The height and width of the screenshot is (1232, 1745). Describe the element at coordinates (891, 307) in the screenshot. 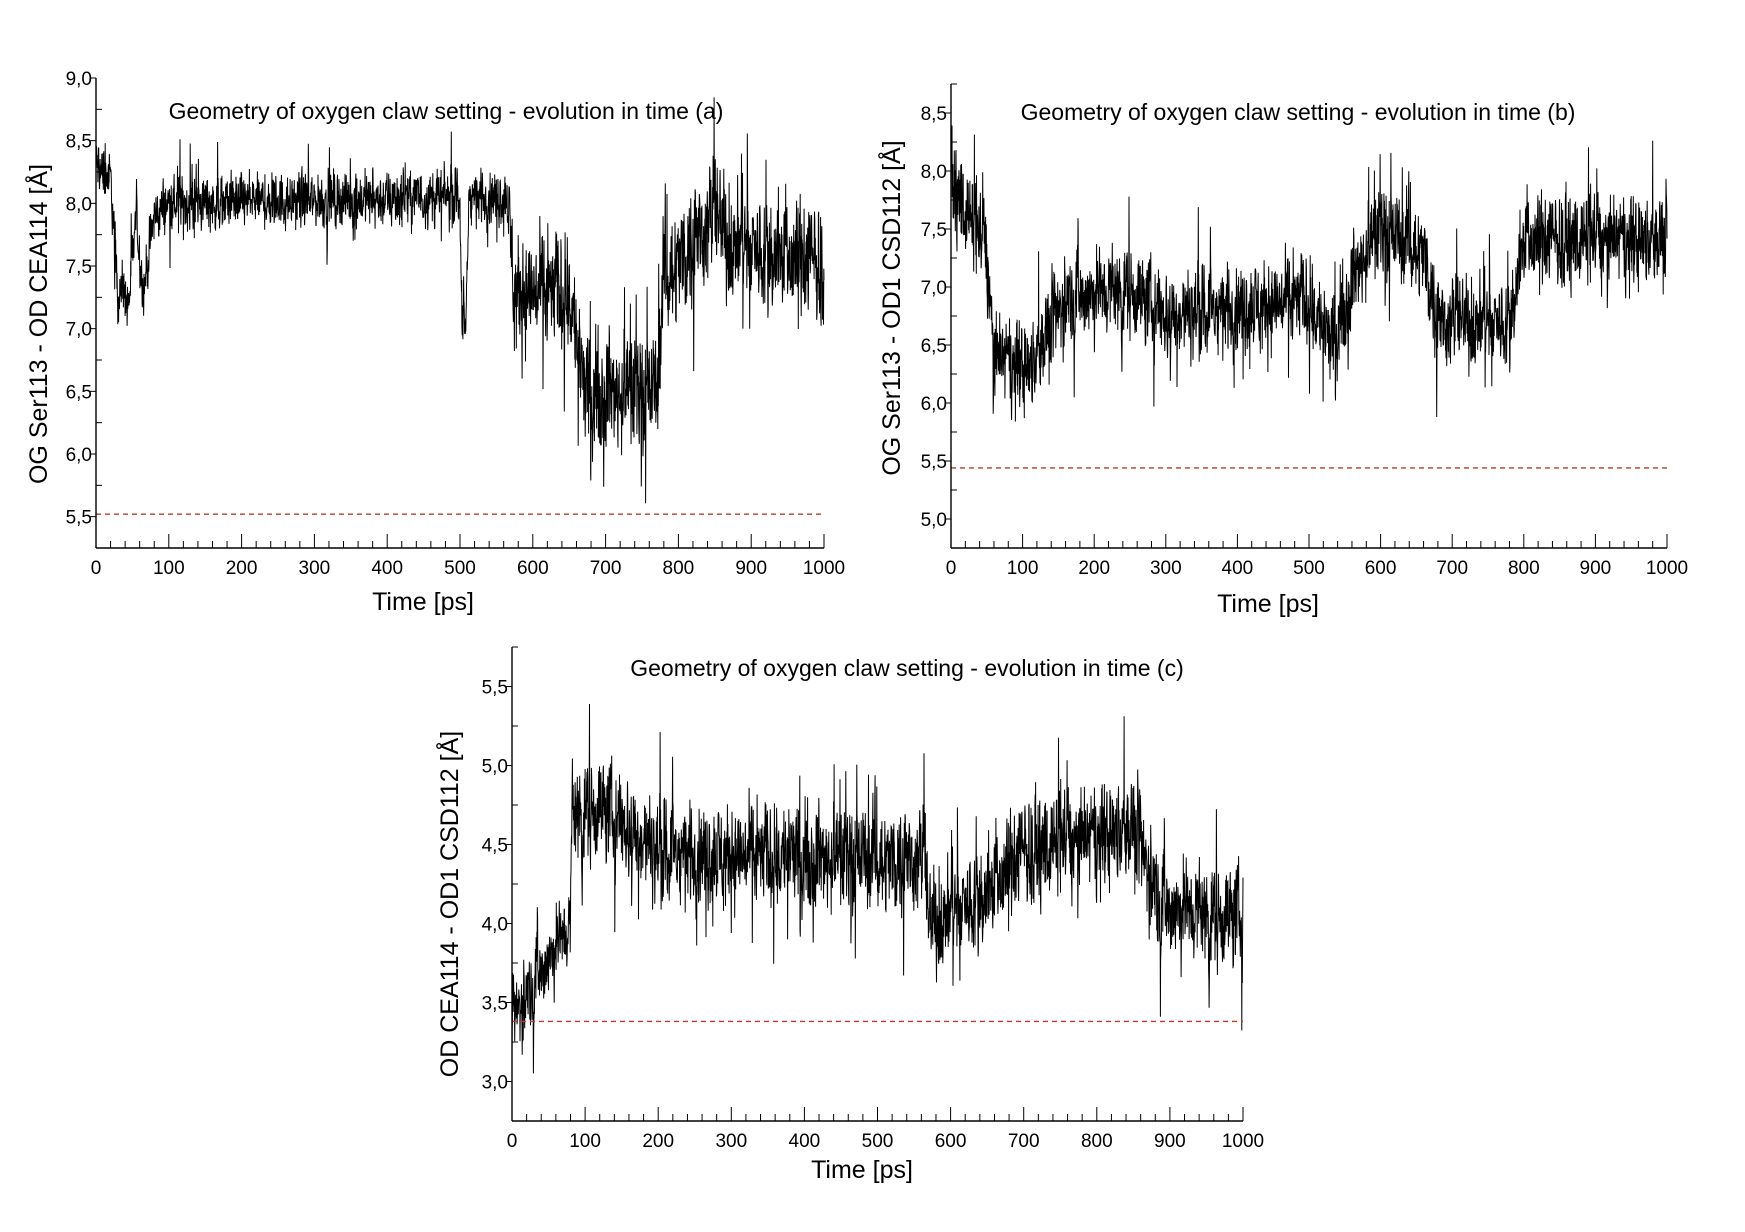

I see `y-axis-label: OG Ser113 - OD1 CSD112 [Å]` at that location.